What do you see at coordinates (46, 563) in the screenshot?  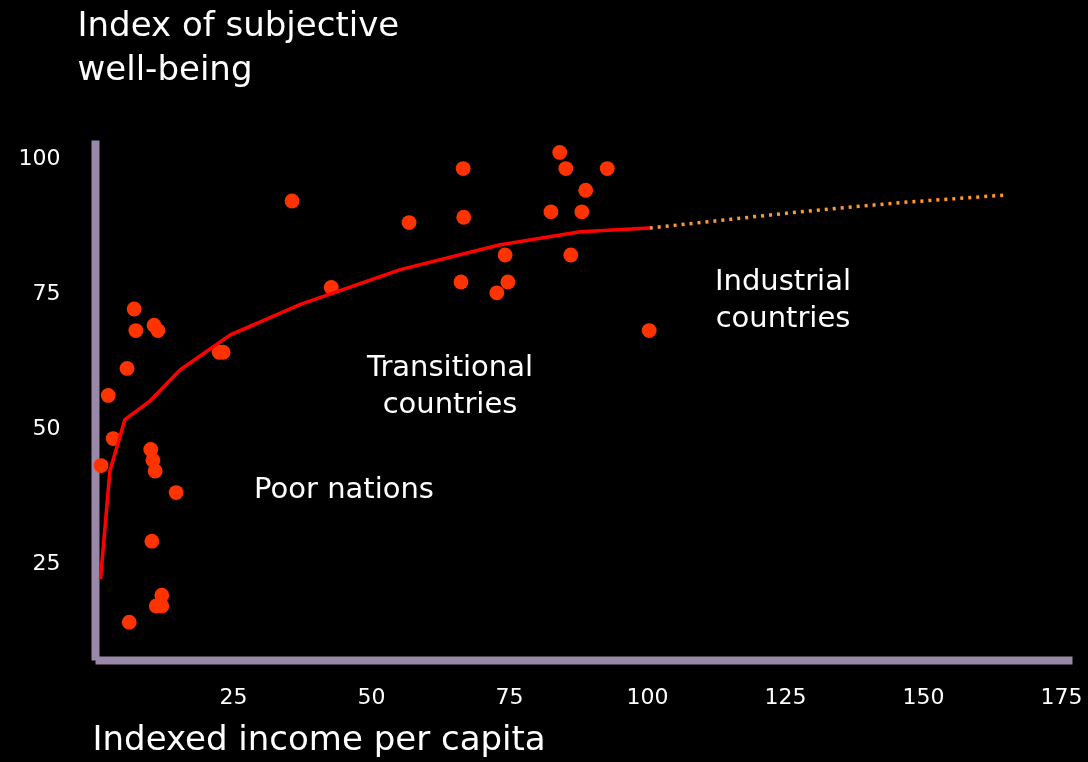 I see `y-tick-label: 25` at bounding box center [46, 563].